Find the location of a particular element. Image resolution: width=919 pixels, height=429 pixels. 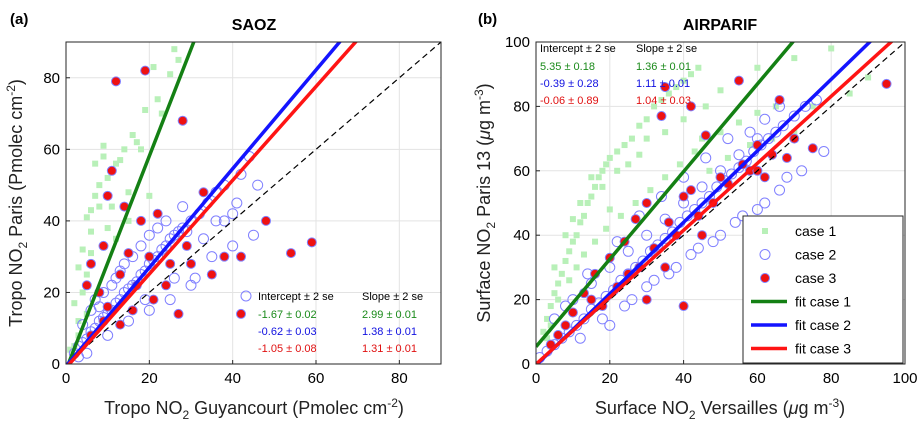

y-axis-label: Tropo NO2 Paris (Pmolec cm-2) is located at coordinates (17, 203).